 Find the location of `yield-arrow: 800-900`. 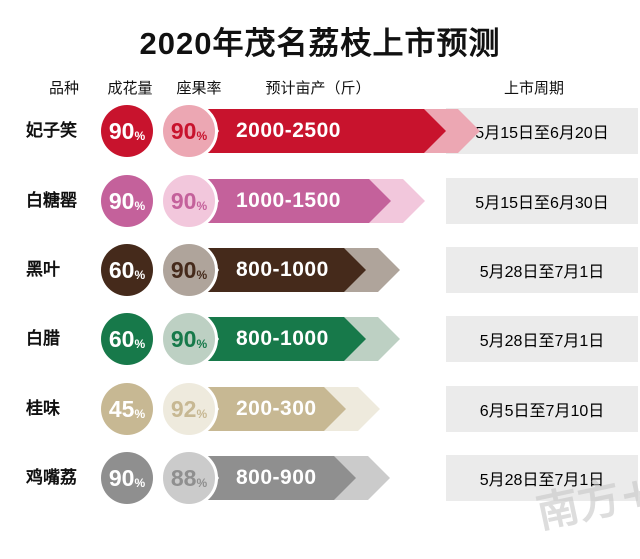

yield-arrow: 800-900 is located at coordinates (281, 478).